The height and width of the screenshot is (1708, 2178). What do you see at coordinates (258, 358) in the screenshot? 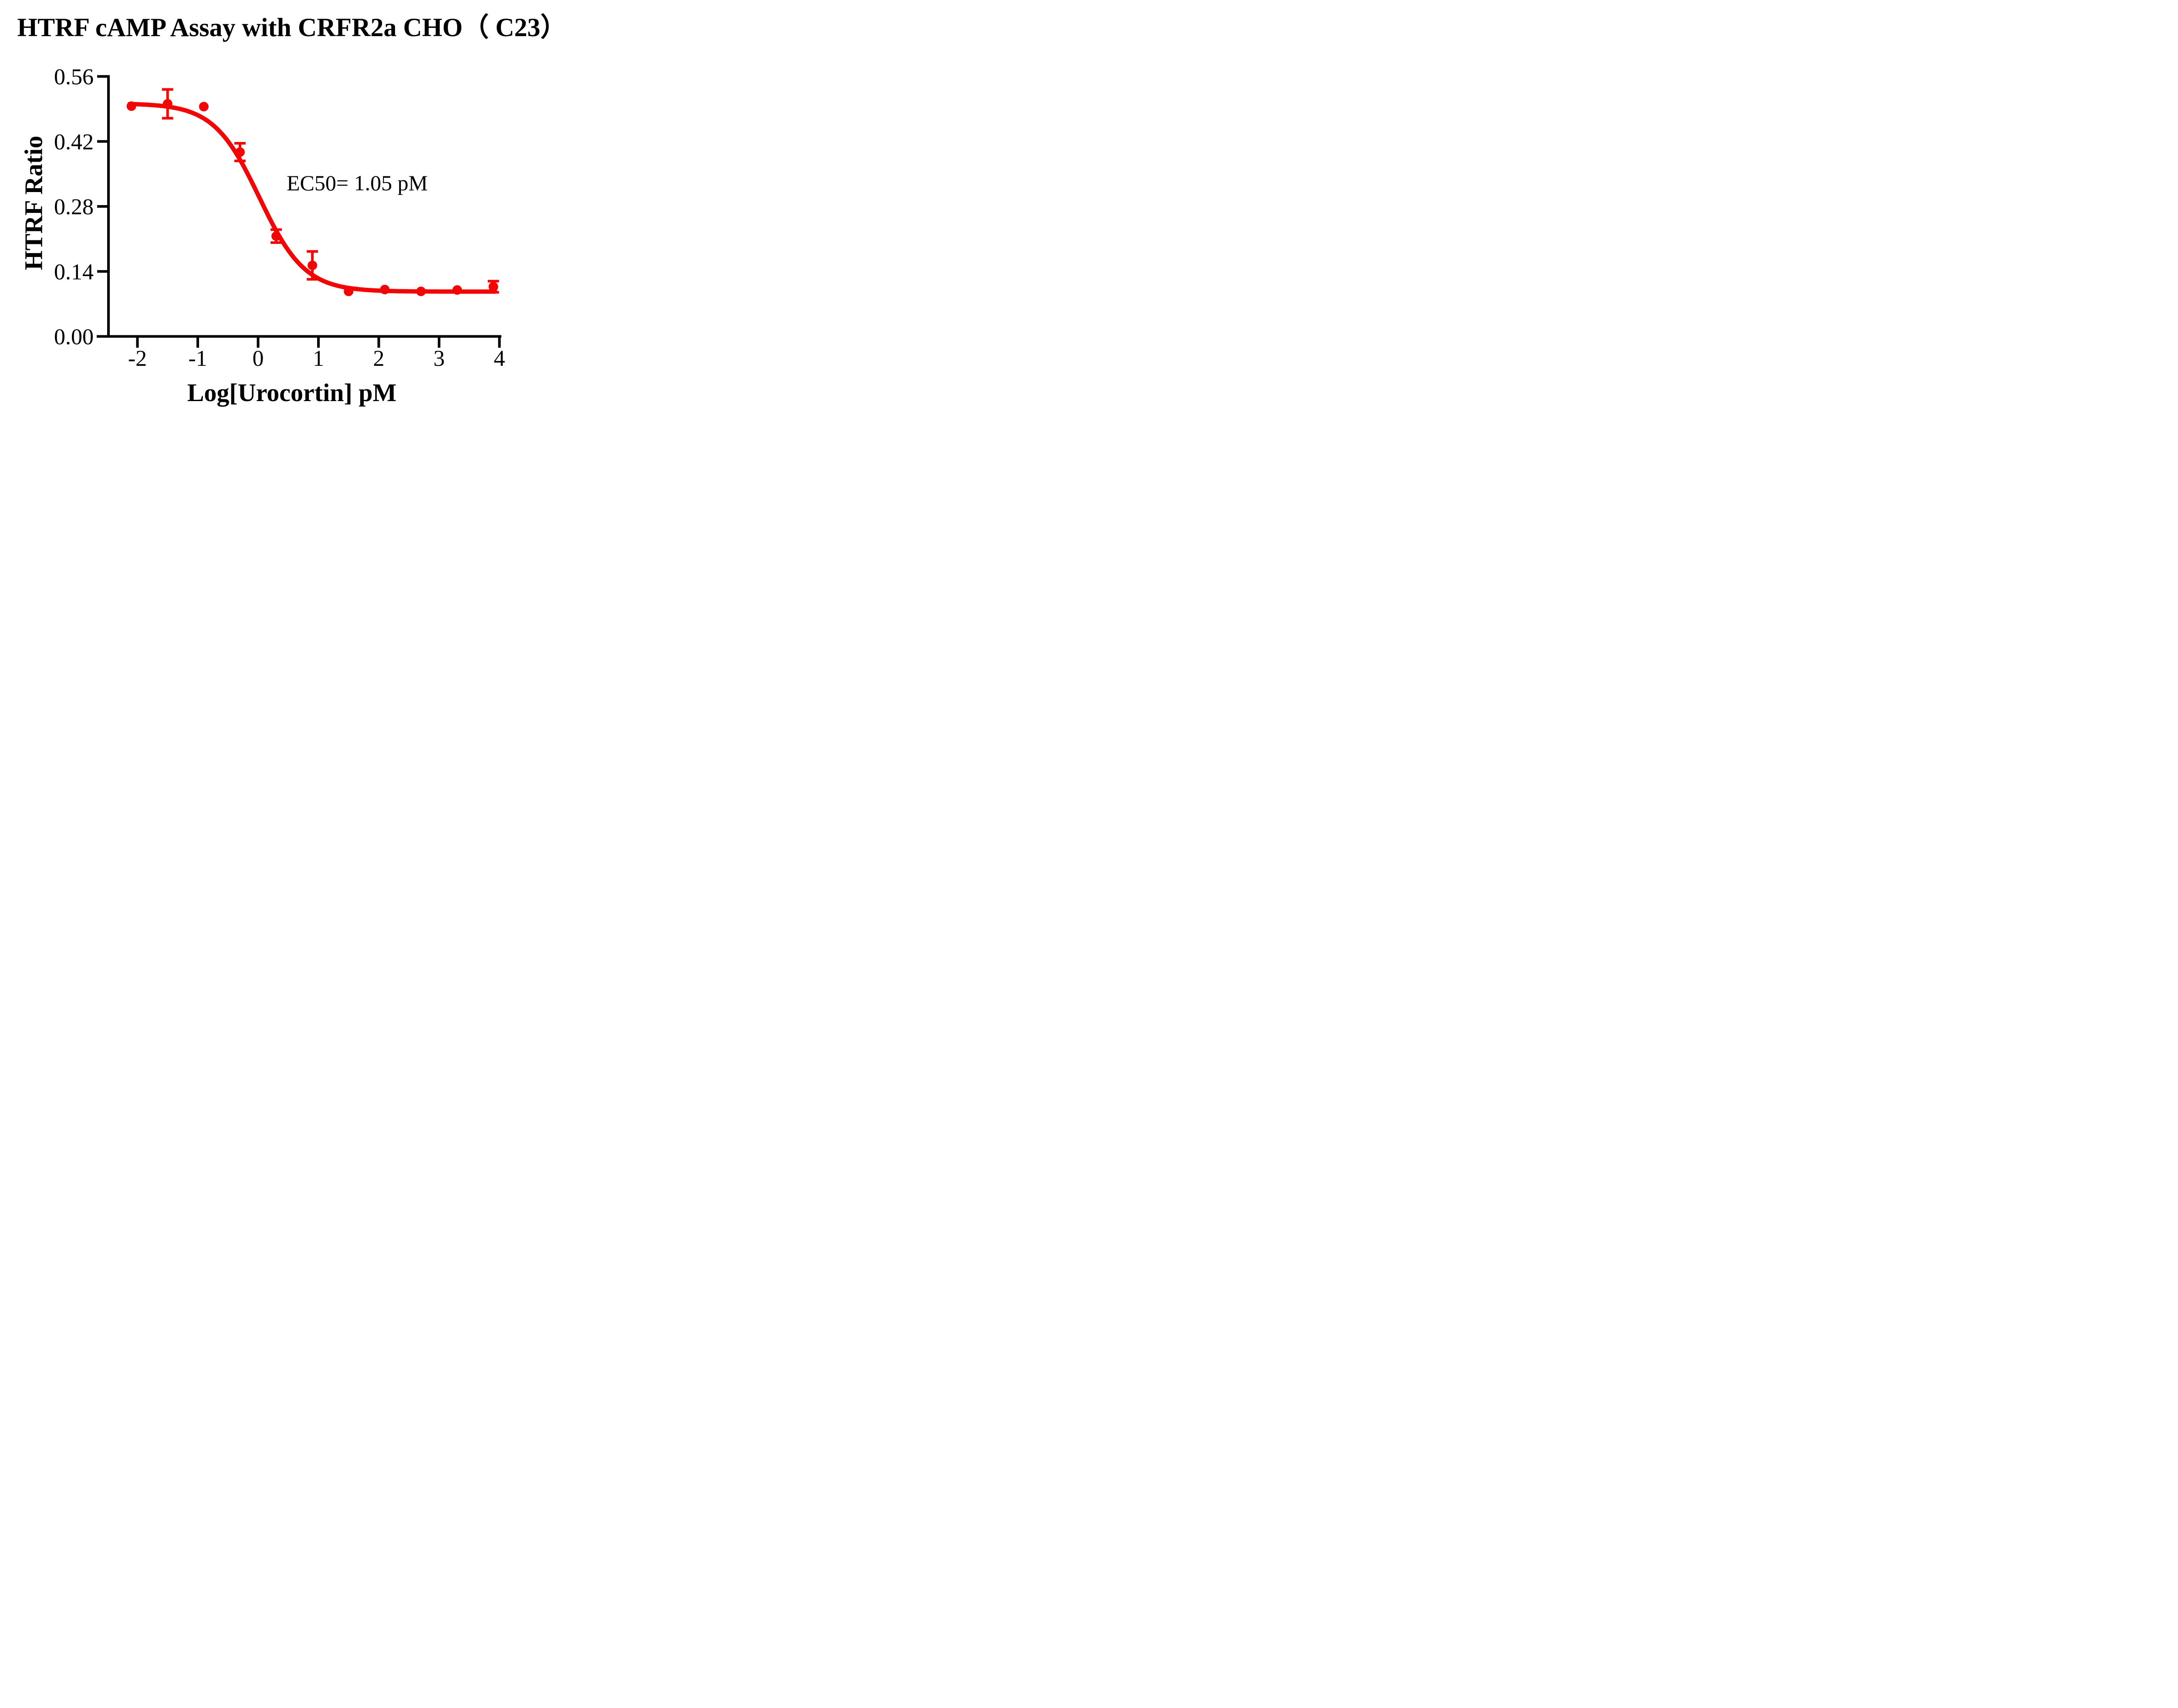
I see `x-axis-tick-label: 0` at bounding box center [258, 358].